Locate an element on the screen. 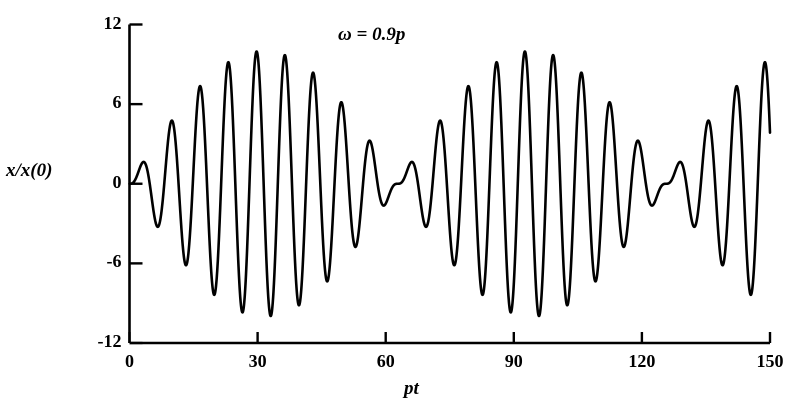 Image resolution: width=789 pixels, height=402 pixels. y-tick-label: -6 is located at coordinates (114, 261).